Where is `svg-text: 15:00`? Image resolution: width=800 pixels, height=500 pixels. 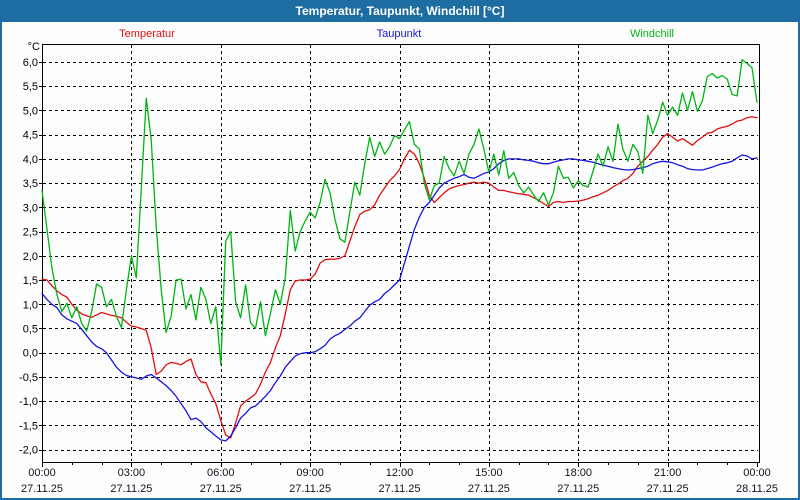
svg-text: 15:00 is located at coordinates (489, 473).